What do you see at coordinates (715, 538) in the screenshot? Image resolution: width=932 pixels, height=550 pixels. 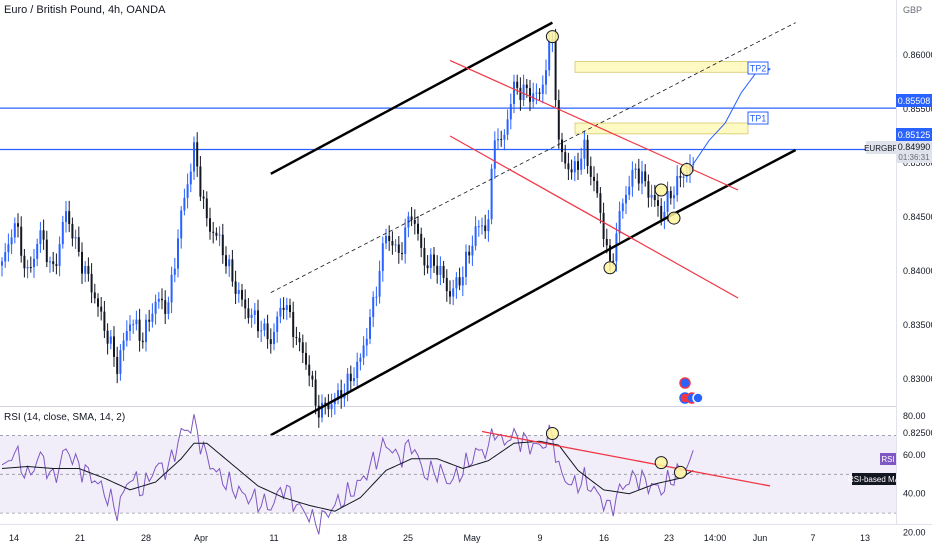 I see `time-tick: 14:00` at bounding box center [715, 538].